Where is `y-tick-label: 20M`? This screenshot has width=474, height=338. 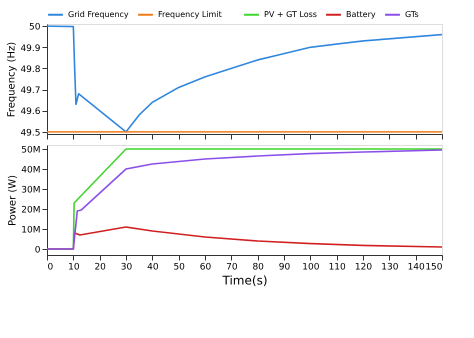 y-tick-label: 20M is located at coordinates (30, 211).